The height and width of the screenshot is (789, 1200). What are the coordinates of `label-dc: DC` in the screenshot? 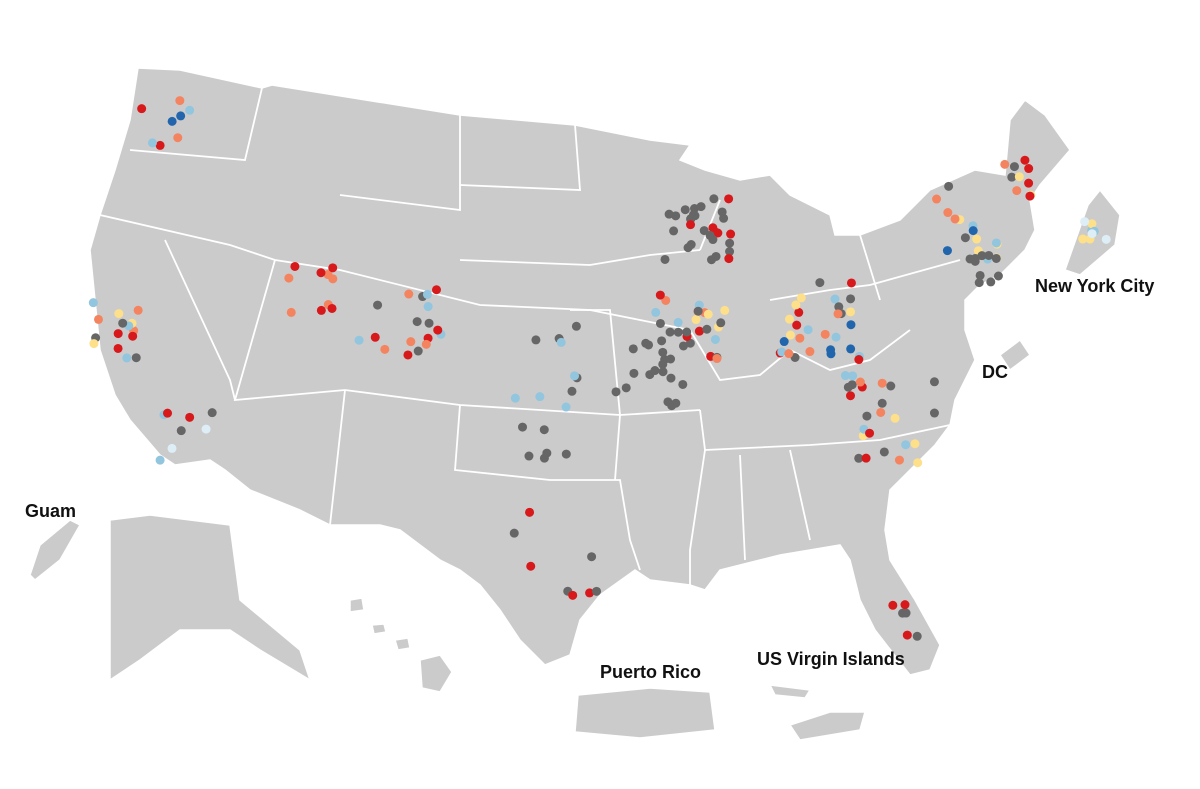 It's located at (995, 372).